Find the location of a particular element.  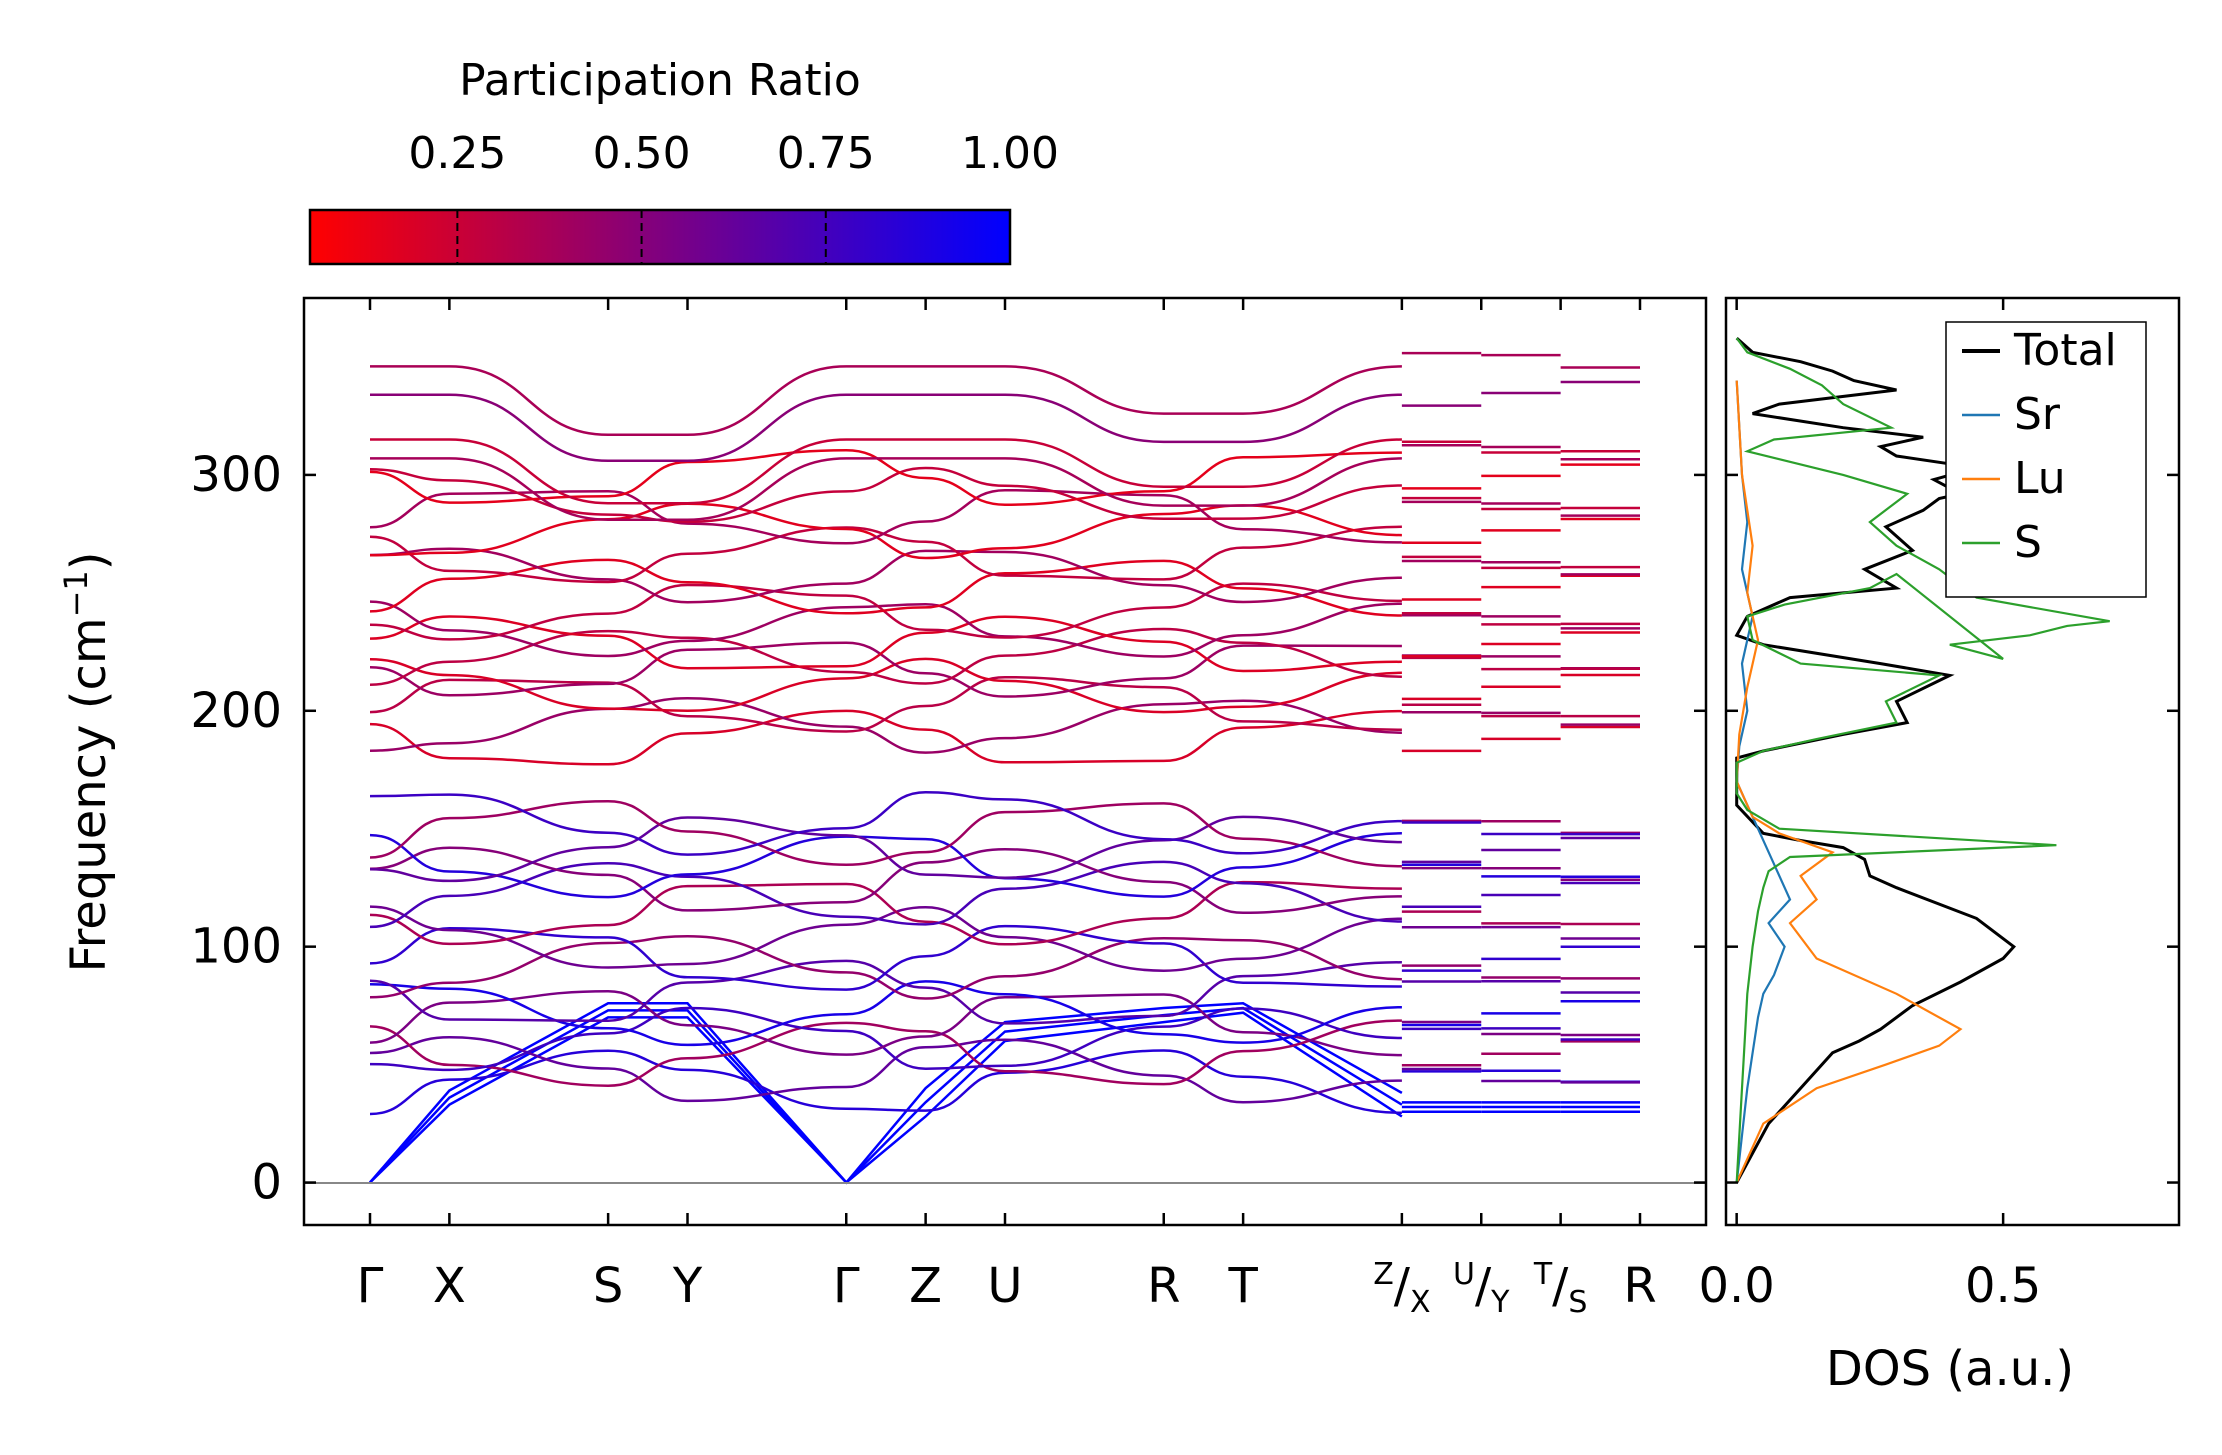

band-x-tick-label-composite: T/S is located at coordinates (1560, 1288).